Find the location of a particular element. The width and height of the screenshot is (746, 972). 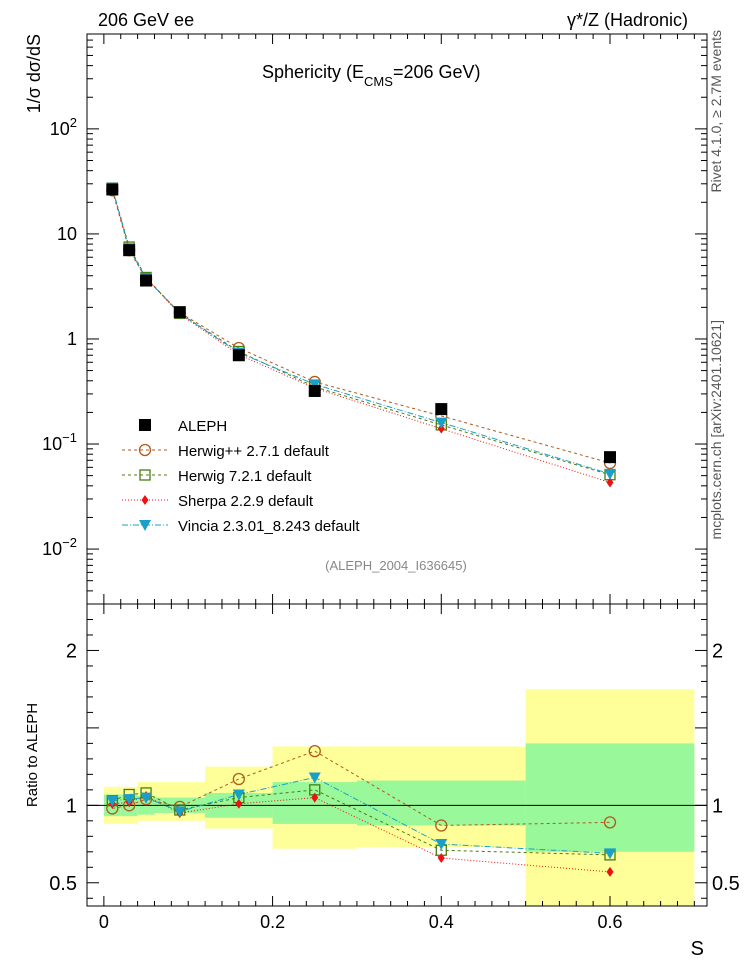

ratio-curve-herwig-2-7-1-default is located at coordinates (361, 788).